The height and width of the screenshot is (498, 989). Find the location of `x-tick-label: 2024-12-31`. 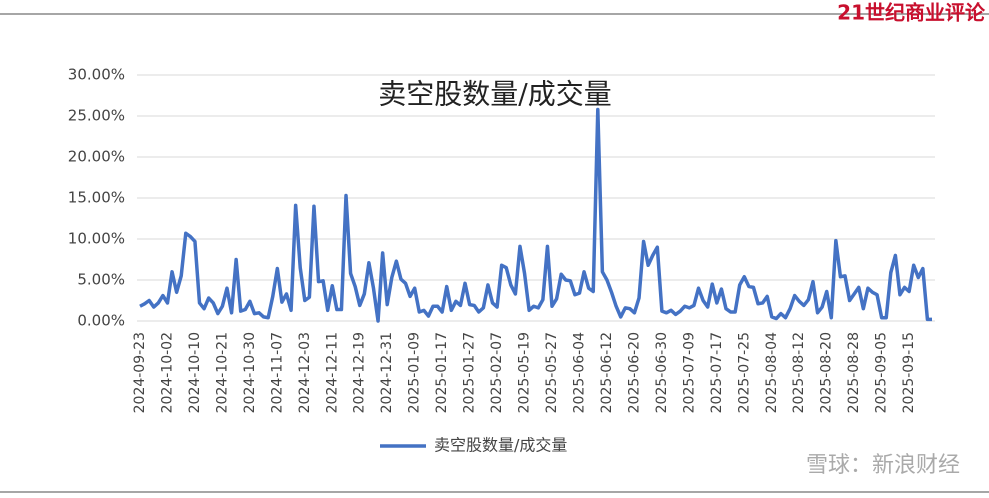

x-tick-label: 2024-12-31 is located at coordinates (387, 372).